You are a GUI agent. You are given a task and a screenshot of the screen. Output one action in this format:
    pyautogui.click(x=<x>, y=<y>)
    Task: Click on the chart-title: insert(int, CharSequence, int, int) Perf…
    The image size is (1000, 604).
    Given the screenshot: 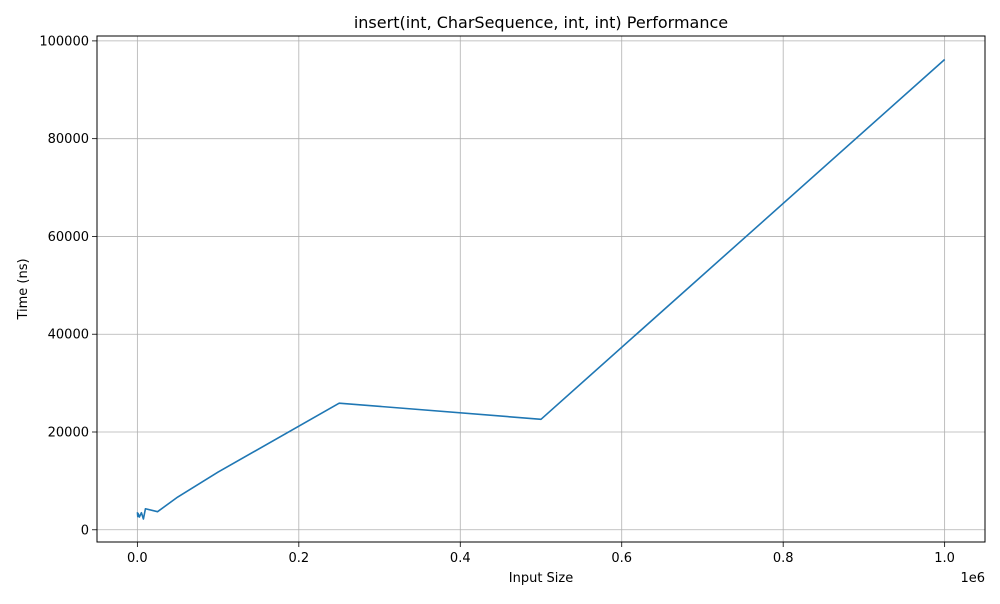 What is the action you would take?
    pyautogui.click(x=541, y=22)
    